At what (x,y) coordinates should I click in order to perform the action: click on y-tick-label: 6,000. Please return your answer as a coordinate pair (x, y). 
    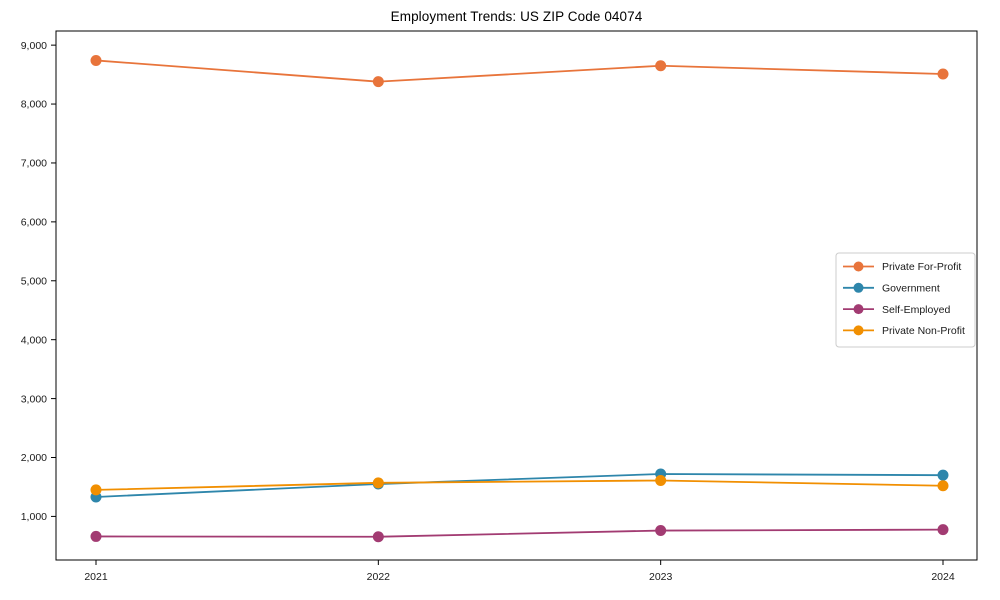
    Looking at the image, I should click on (34, 223).